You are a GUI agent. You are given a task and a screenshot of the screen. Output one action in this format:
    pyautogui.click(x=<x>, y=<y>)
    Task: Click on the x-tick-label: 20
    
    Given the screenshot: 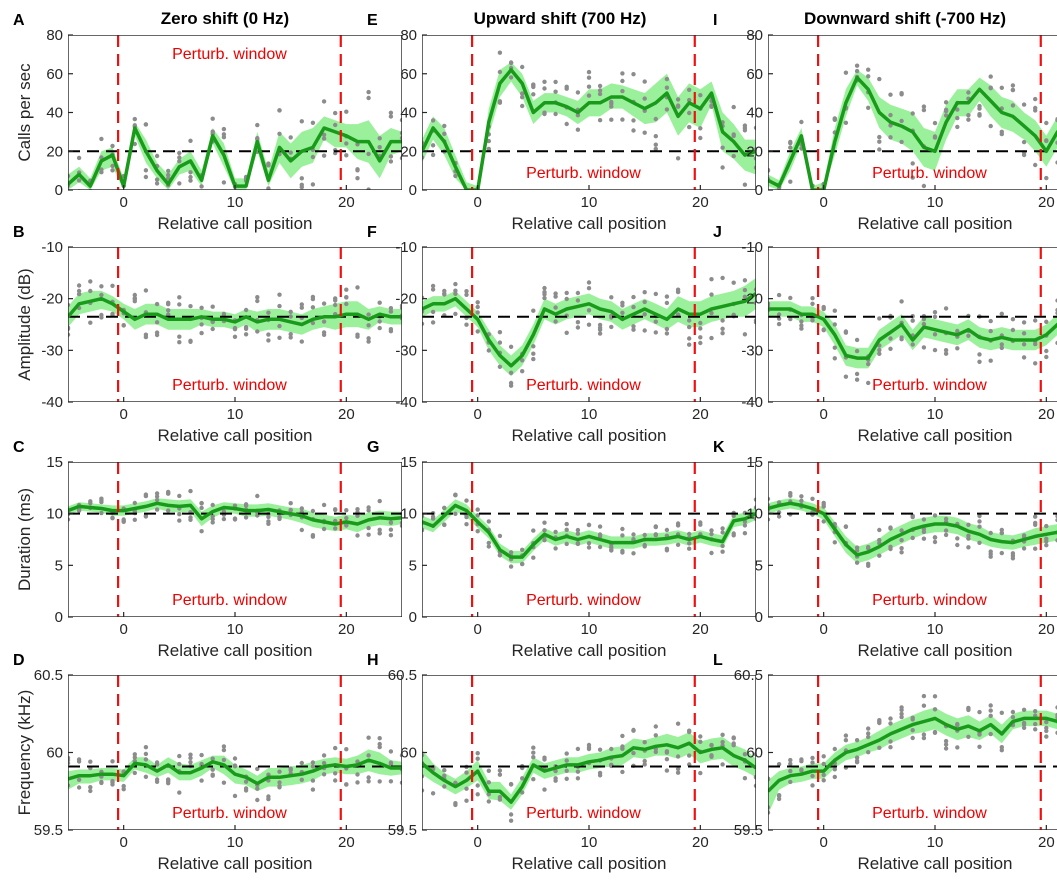 What is the action you would take?
    pyautogui.click(x=346, y=202)
    